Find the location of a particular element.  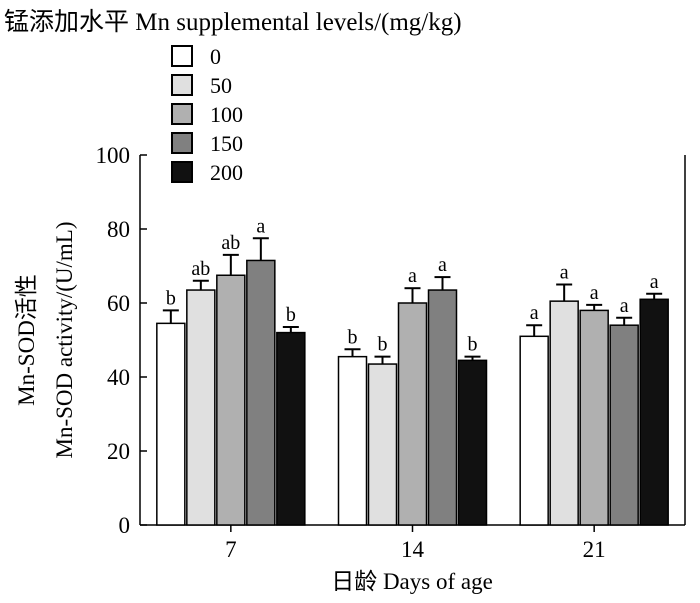

y-tick-label: 80 is located at coordinates (118, 229).